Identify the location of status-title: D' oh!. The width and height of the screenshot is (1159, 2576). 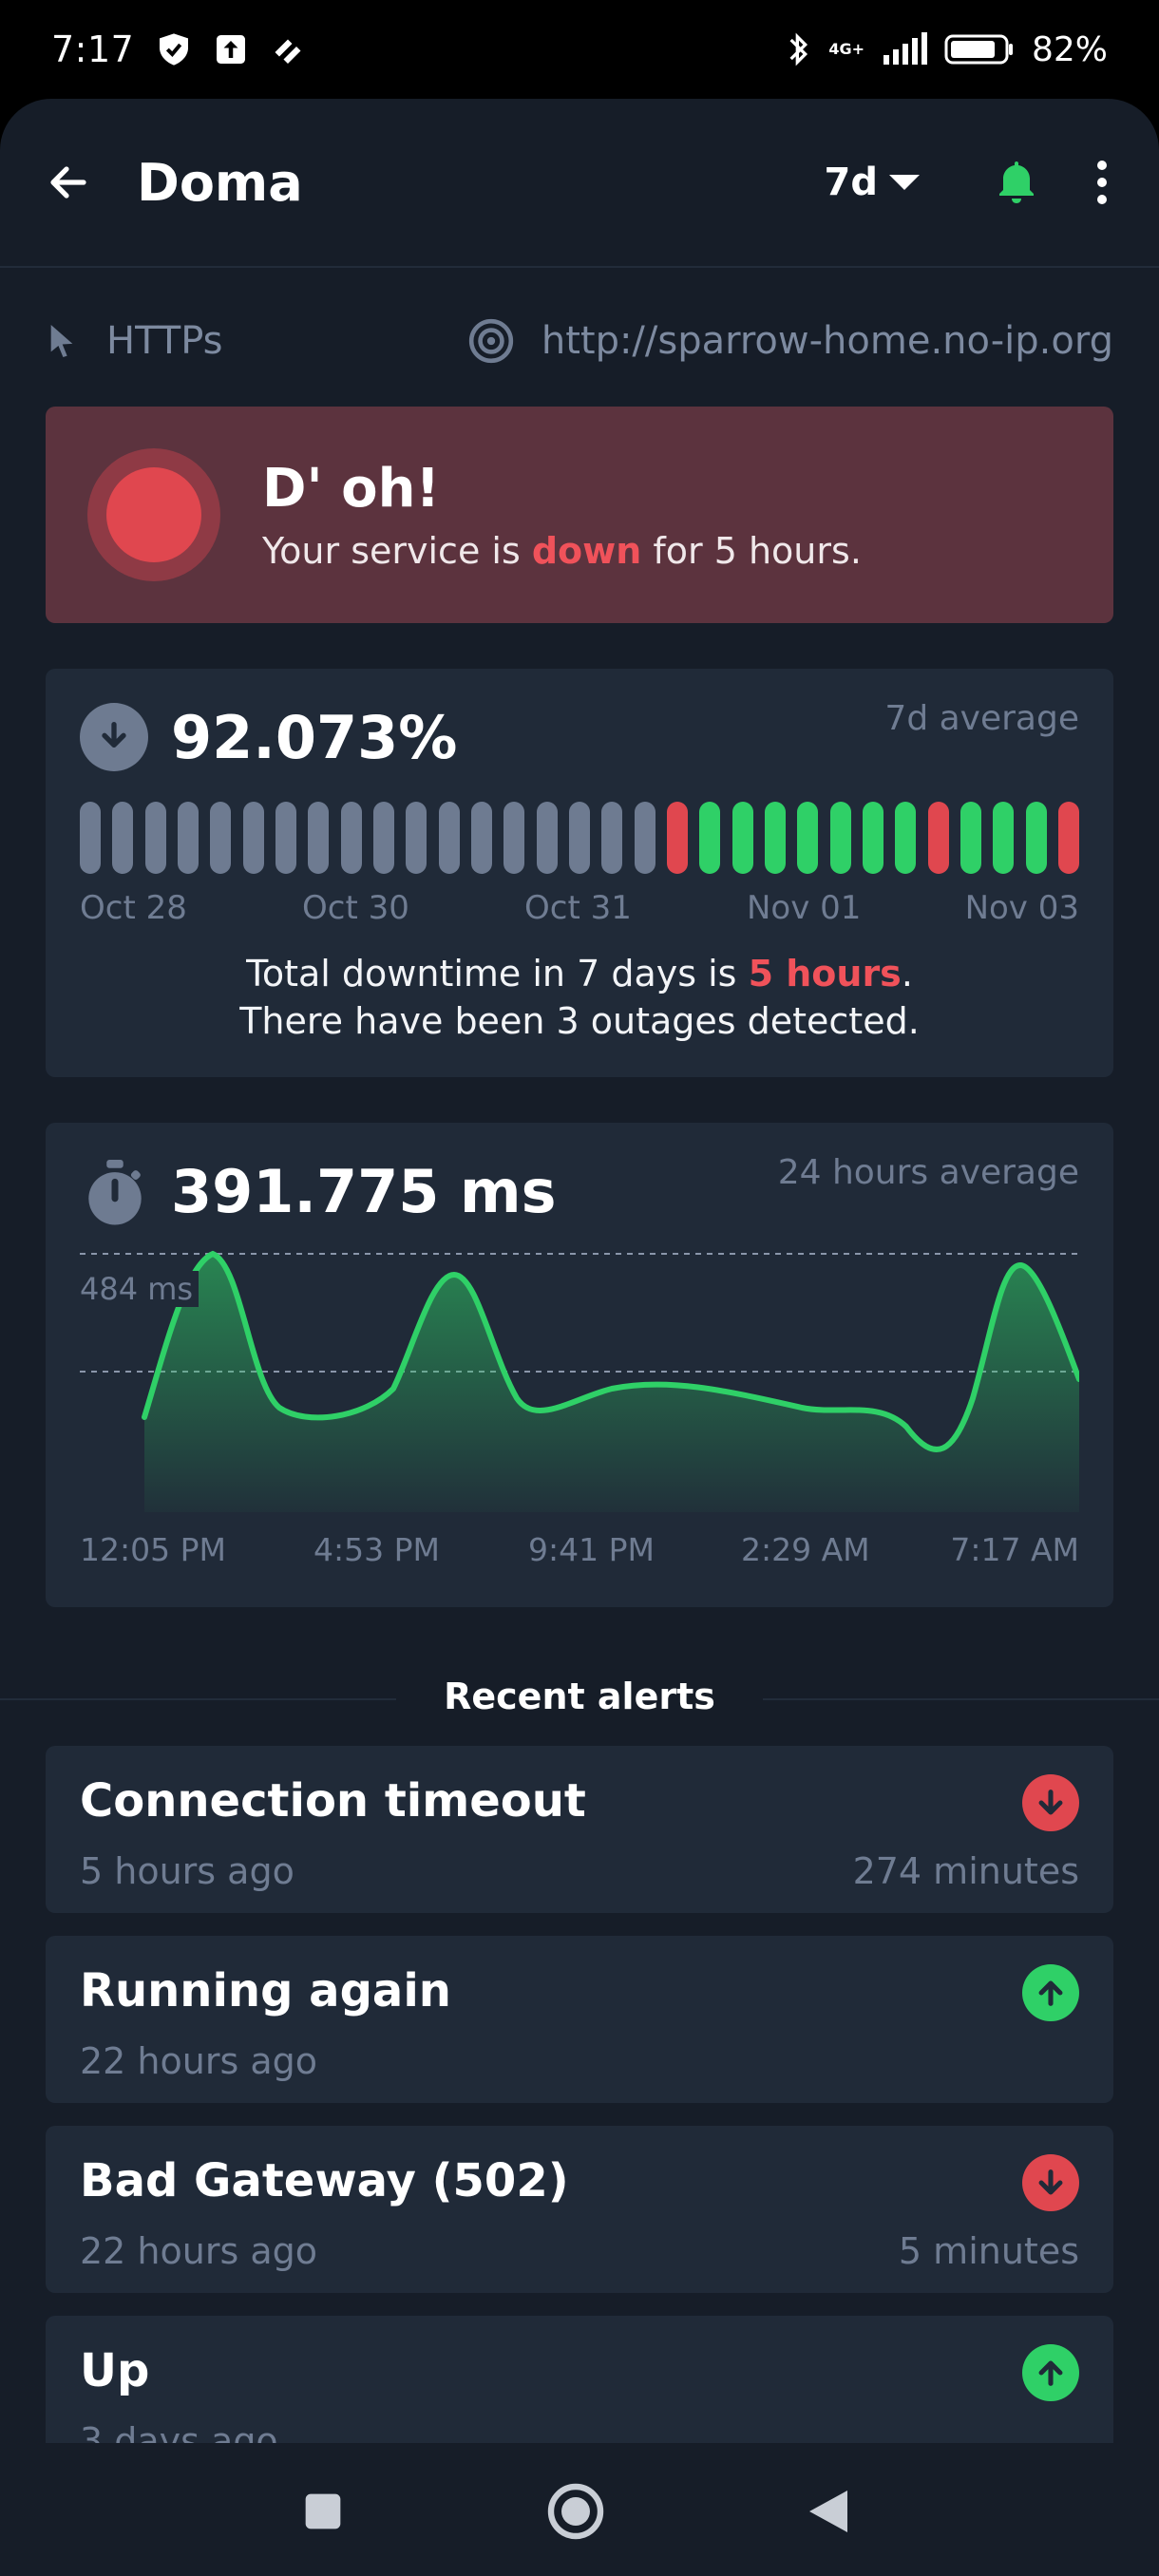
(351, 489).